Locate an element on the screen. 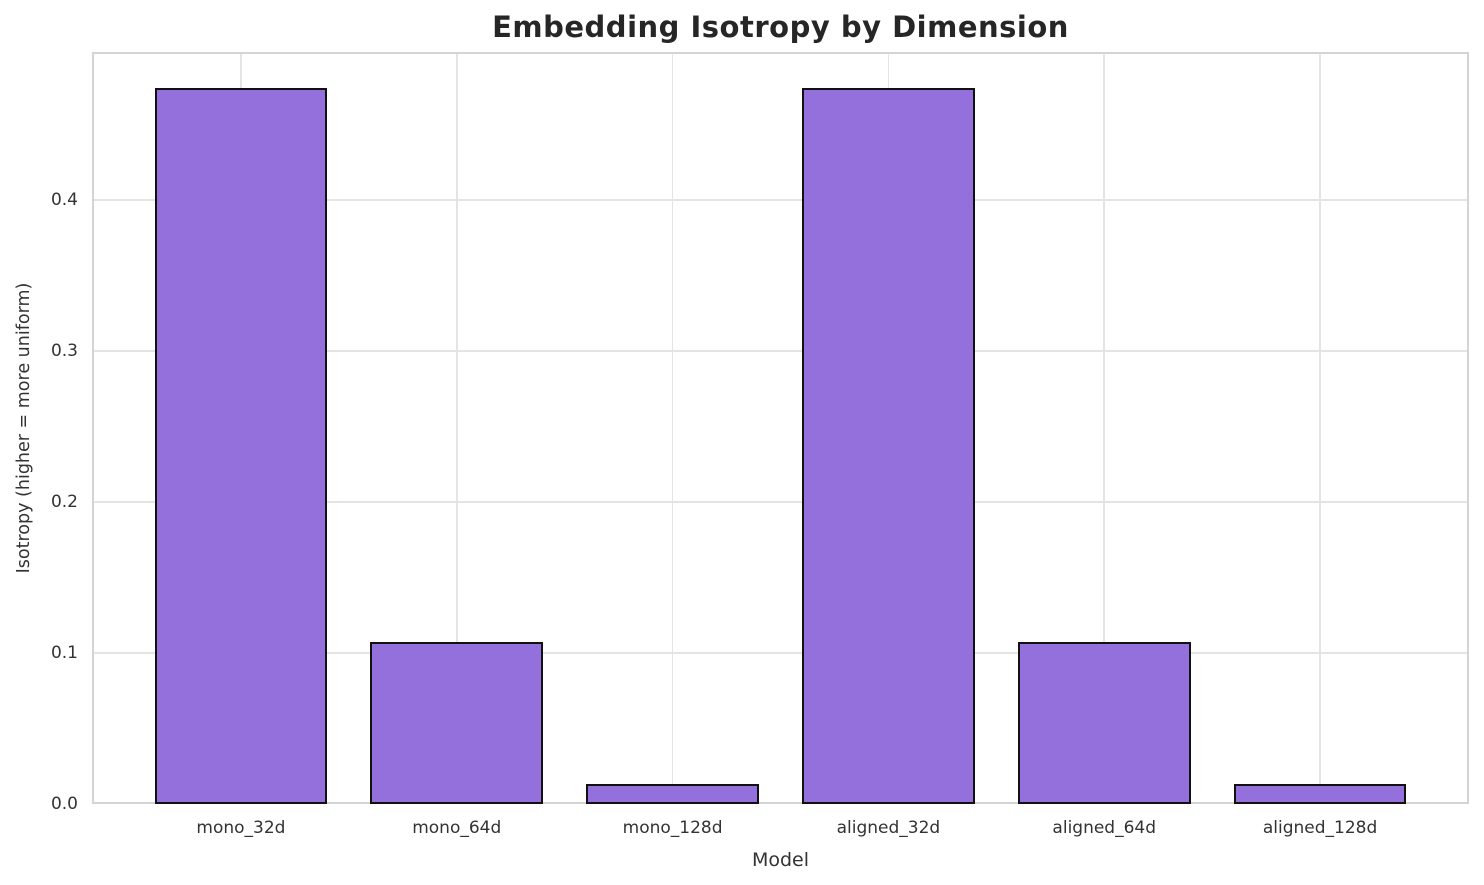 This screenshot has width=1484, height=885. x-tick-label: aligned_32d is located at coordinates (888, 828).